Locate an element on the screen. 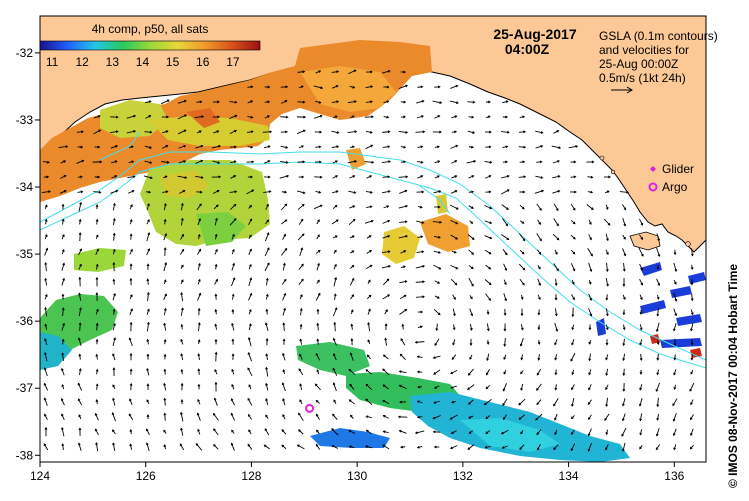 Image resolution: width=749 pixels, height=501 pixels. y-tick-label: -32 is located at coordinates (25, 53).